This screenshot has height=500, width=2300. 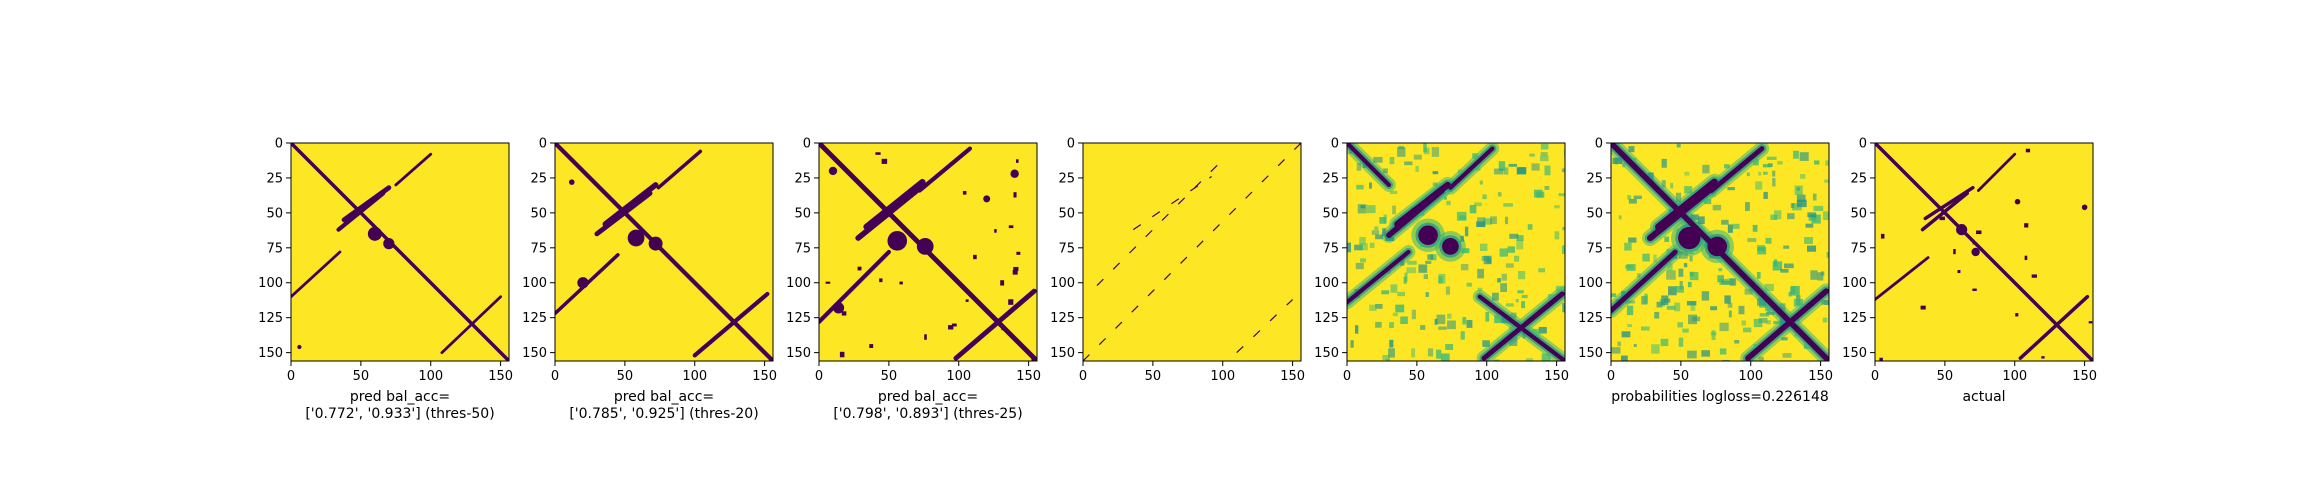 I want to click on x-tick-label: 150, so click(x=1028, y=376).